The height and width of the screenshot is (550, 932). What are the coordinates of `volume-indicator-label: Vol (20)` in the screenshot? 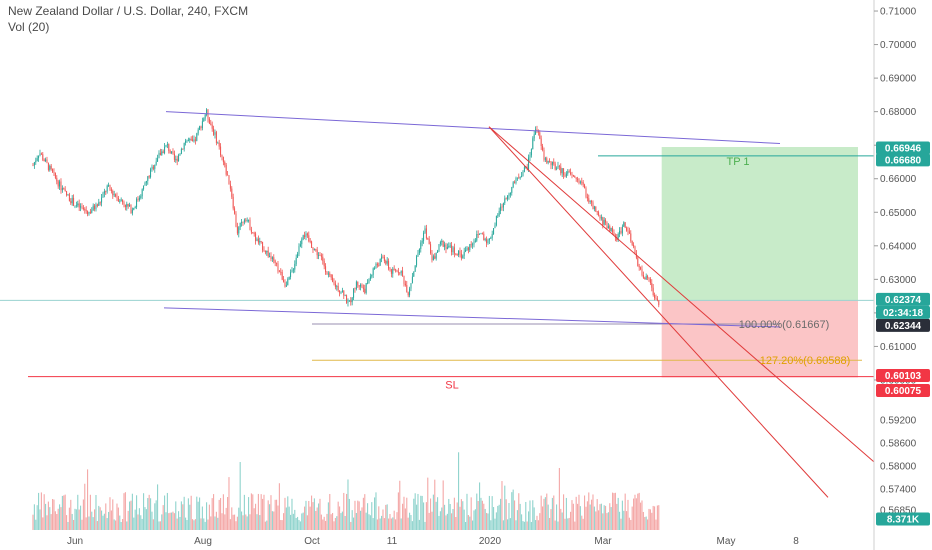 It's located at (29, 27).